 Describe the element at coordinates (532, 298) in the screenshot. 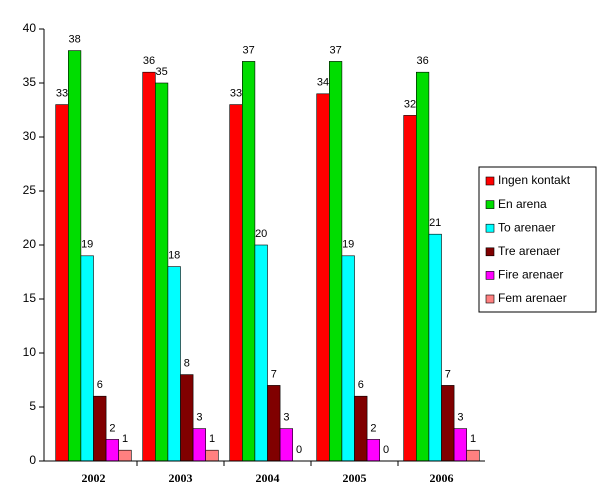

I see `legend-label: Fem arenaer` at that location.